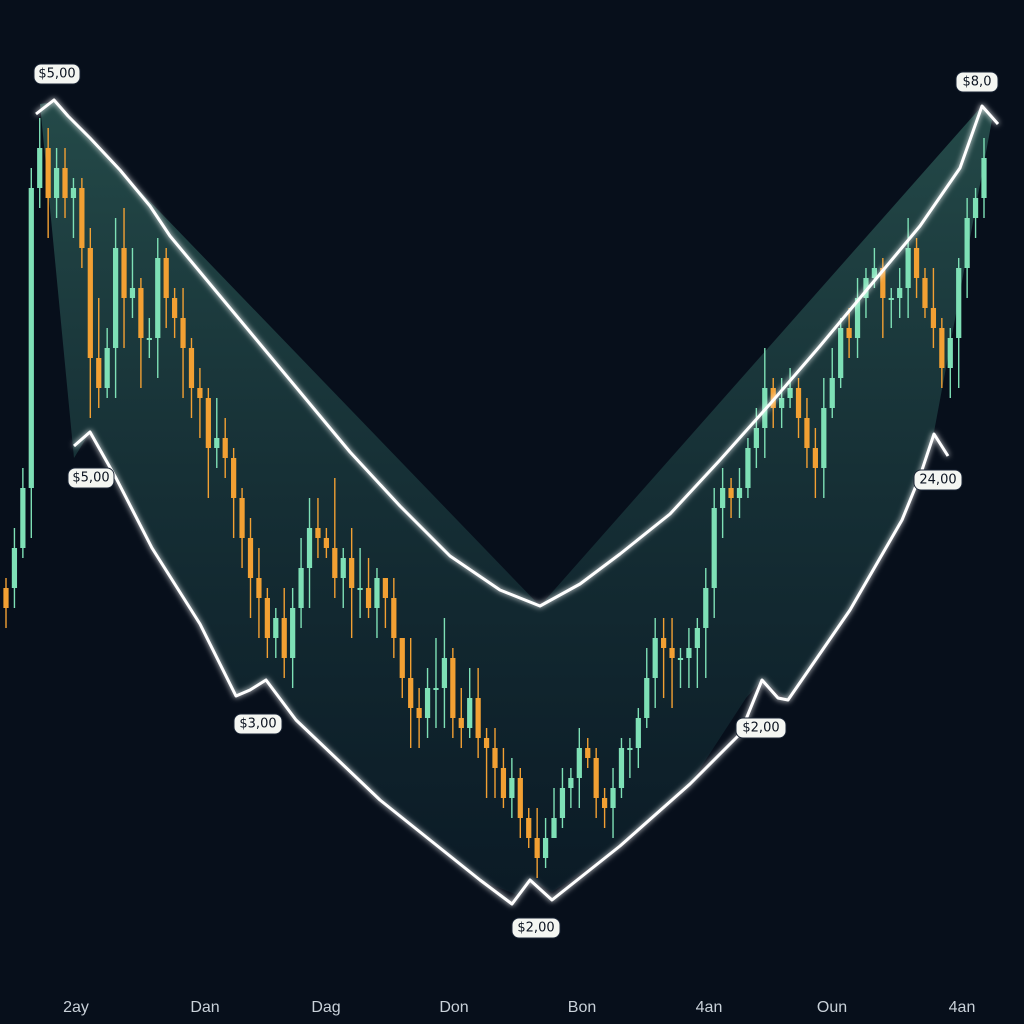 Image resolution: width=1024 pixels, height=1024 pixels. Describe the element at coordinates (258, 724) in the screenshot. I see `price-label-left-shoulder: $3,00` at that location.